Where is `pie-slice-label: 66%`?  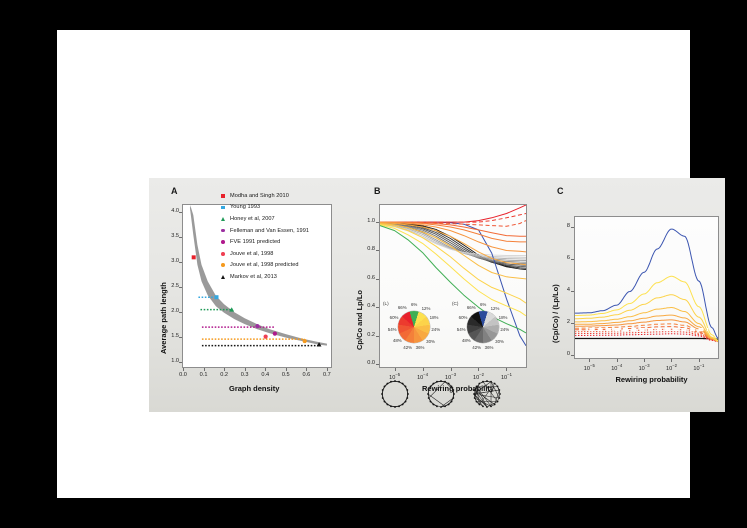
pie-slice-label: 66% is located at coordinates (471, 308).